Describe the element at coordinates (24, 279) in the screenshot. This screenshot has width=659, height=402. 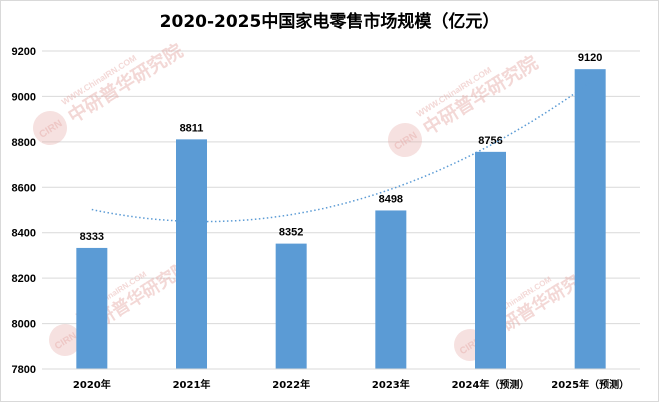
I see `y-tick-label: 8200` at that location.